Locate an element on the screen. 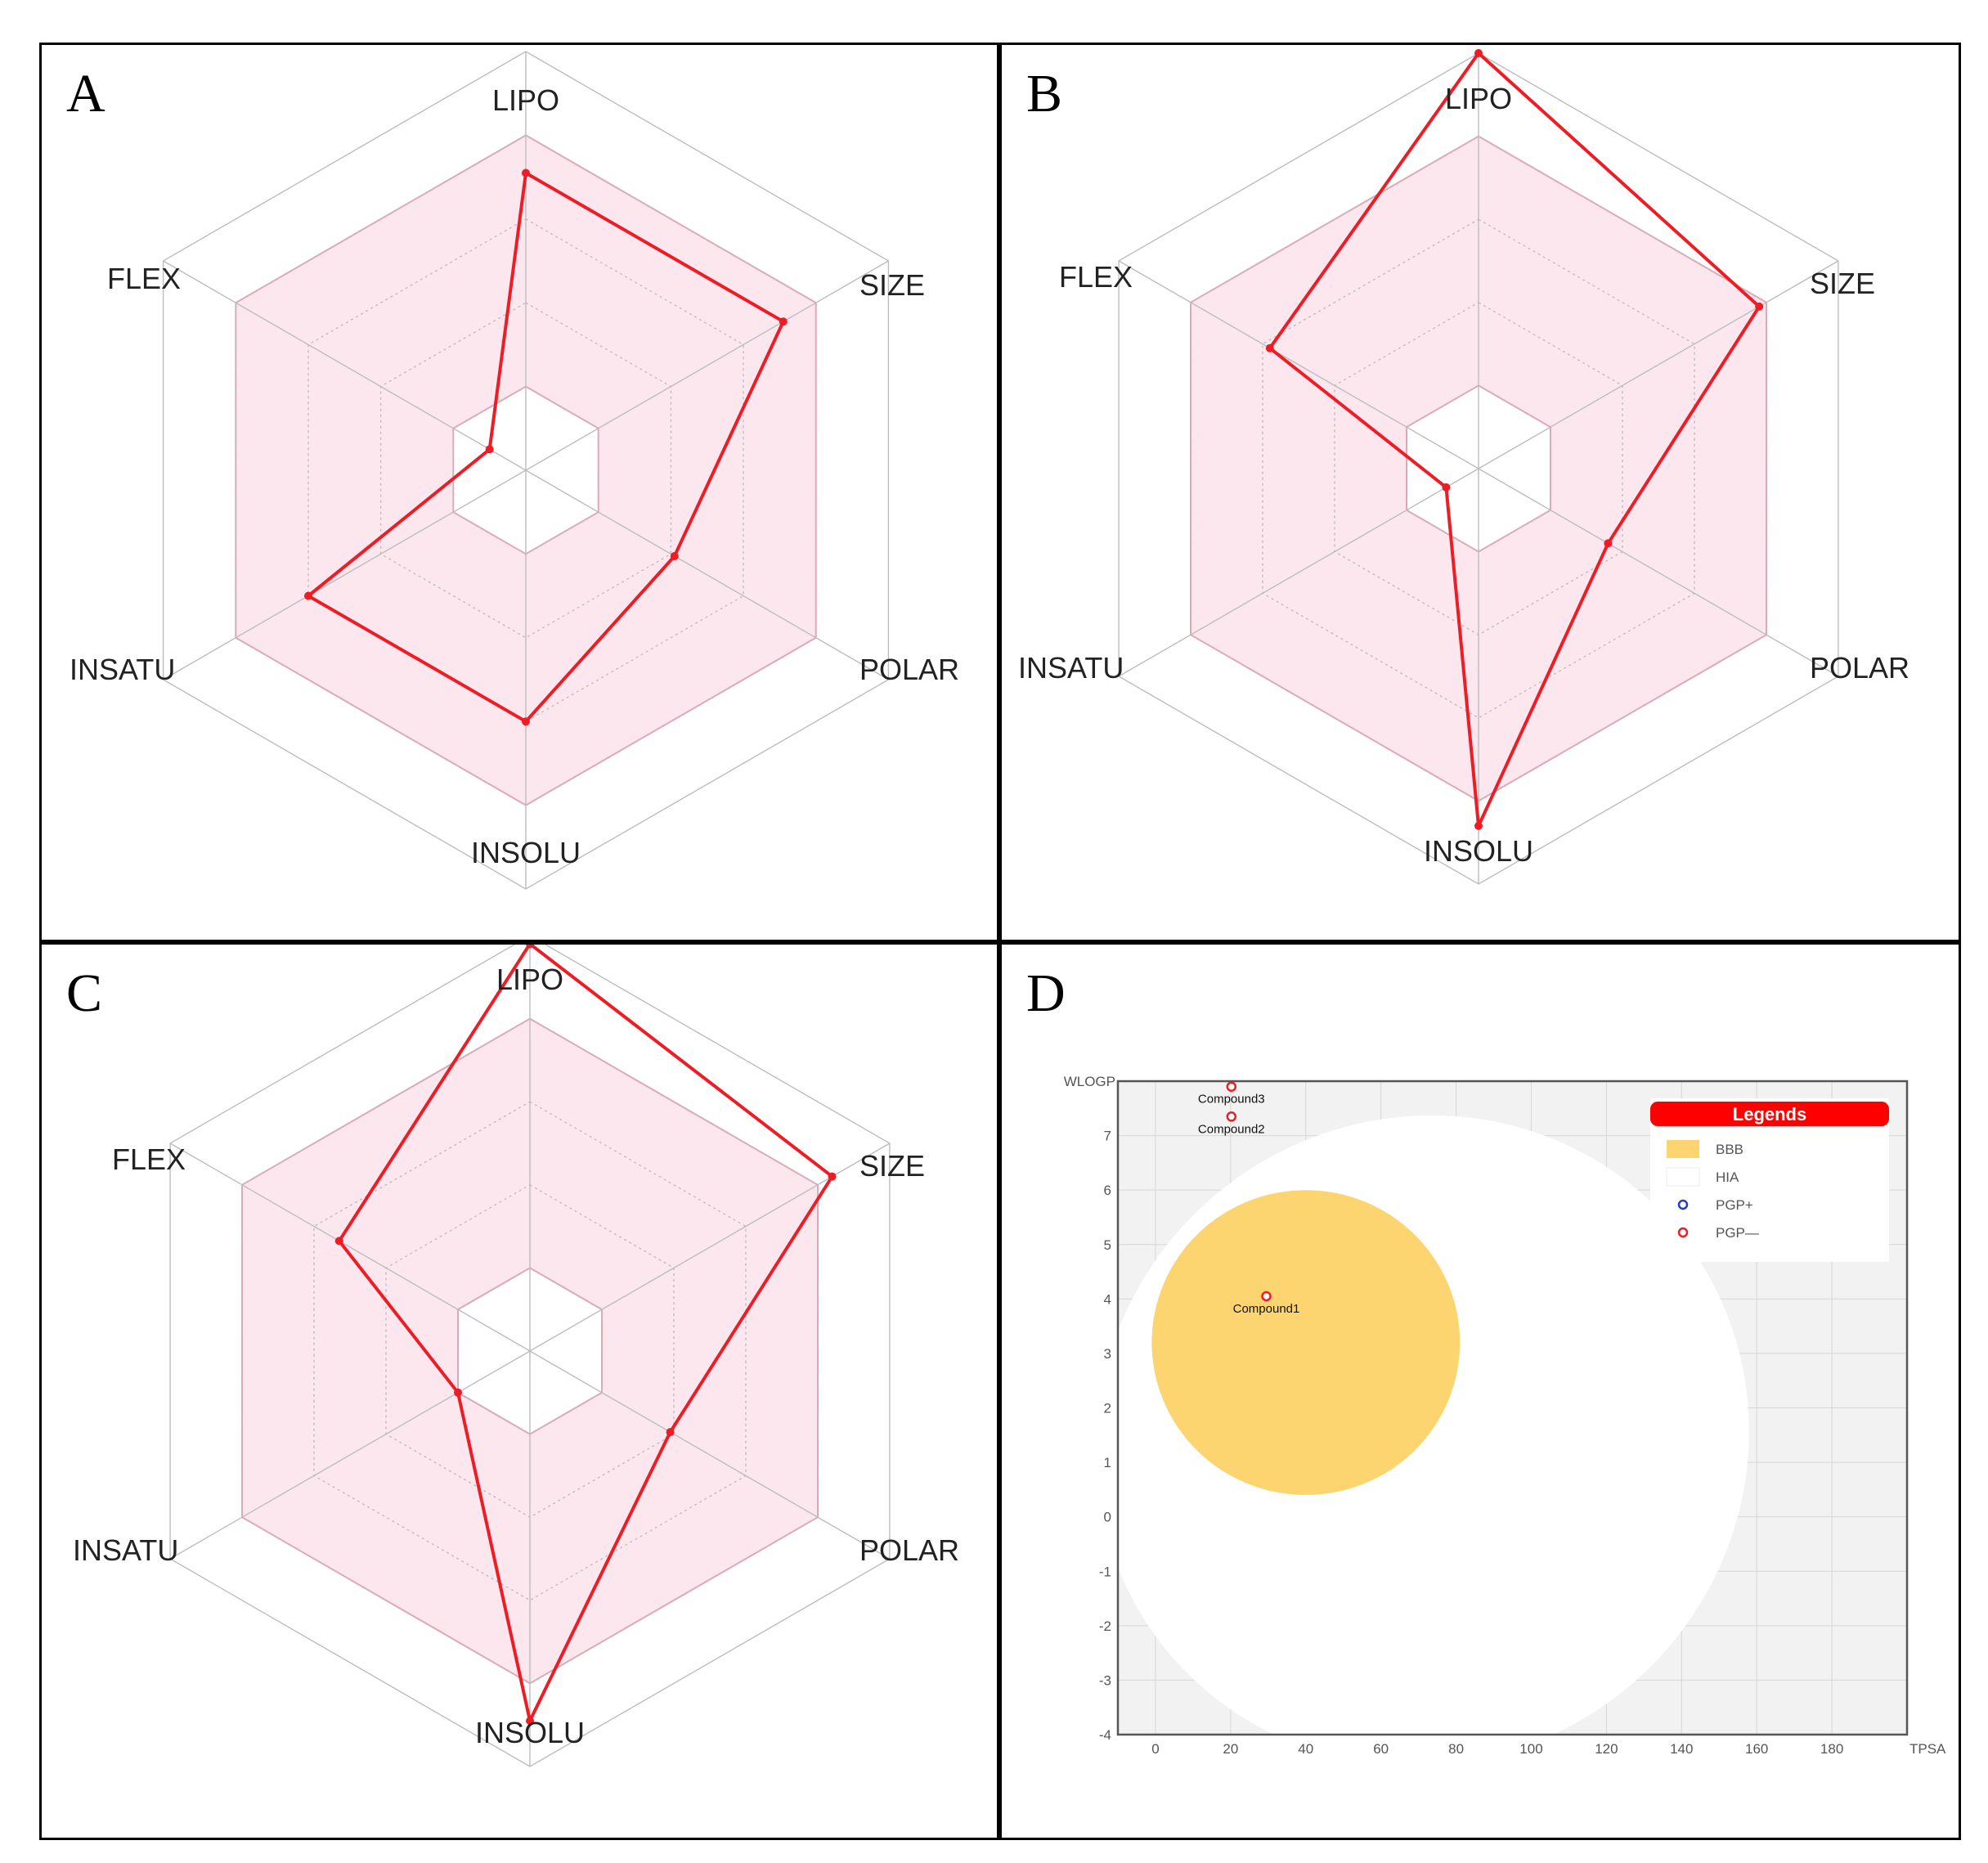 Image resolution: width=1988 pixels, height=1863 pixels. point-label-compound1: Compound1 is located at coordinates (1266, 1309).